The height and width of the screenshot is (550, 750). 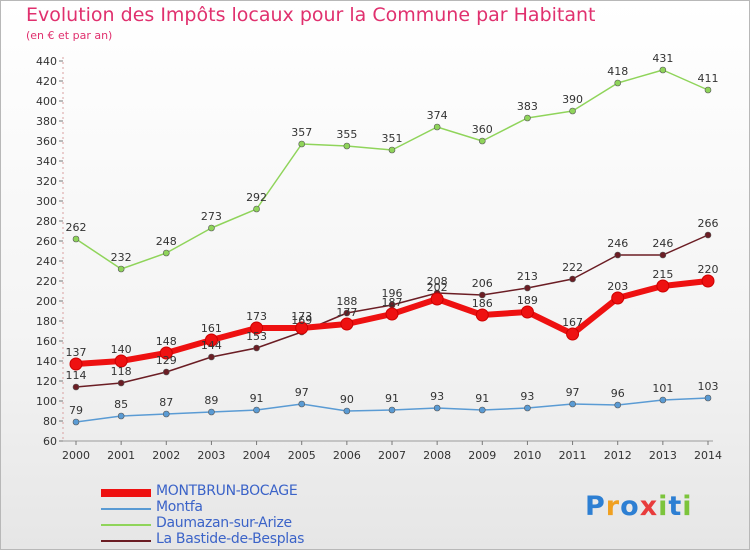 I want to click on data-label-0: 140, so click(x=121, y=349).